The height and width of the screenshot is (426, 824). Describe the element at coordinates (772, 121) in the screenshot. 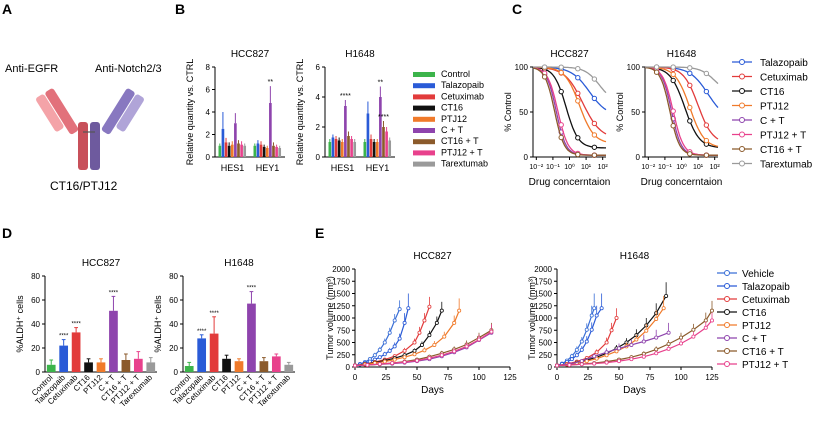

I see `c-legend-label-c-t: C + T` at that location.